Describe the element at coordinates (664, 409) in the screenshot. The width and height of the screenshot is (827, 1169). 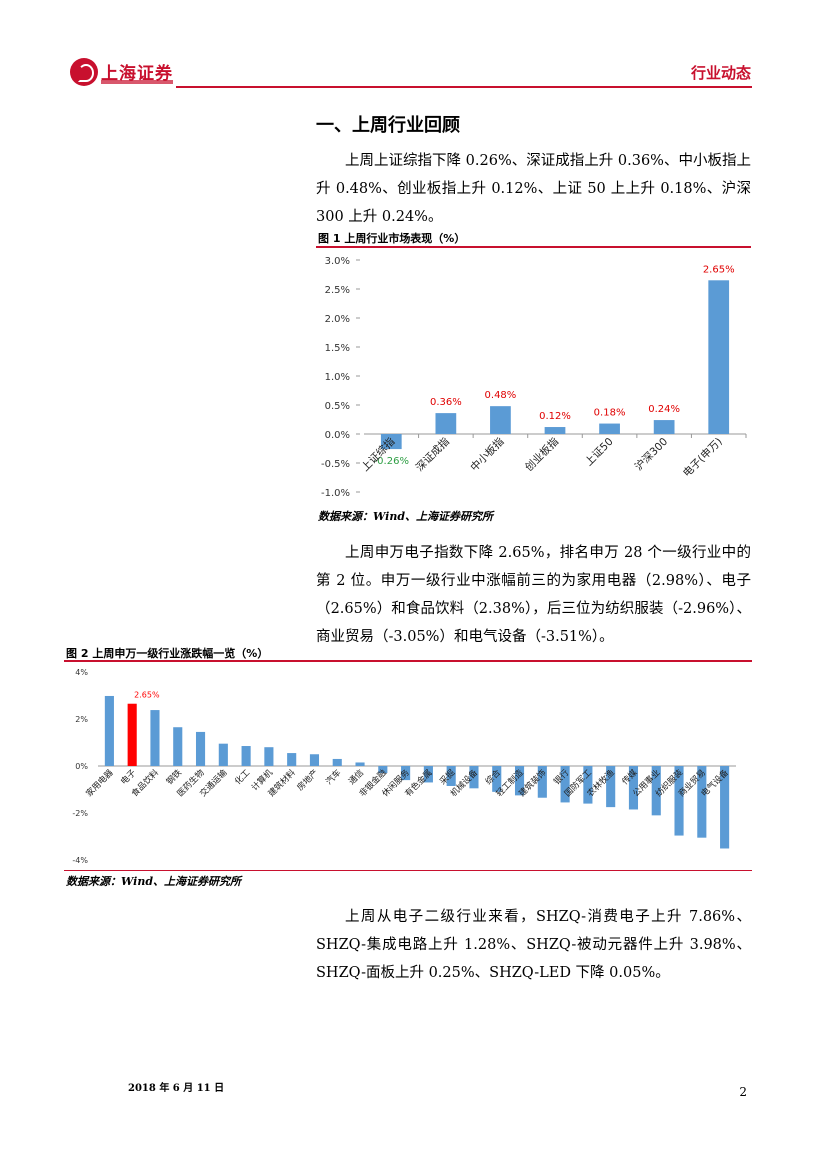
I see `data-label: 0.24%` at that location.